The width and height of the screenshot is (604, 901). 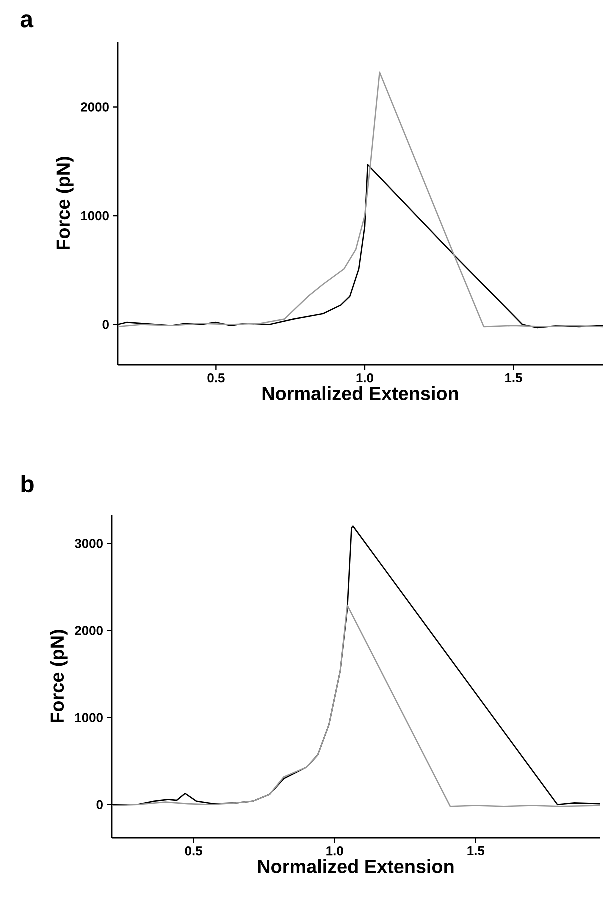 I want to click on y-tick-label: 3000, so click(x=88, y=543).